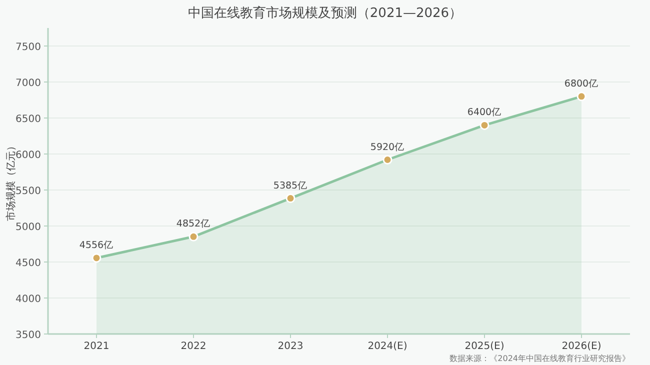 The height and width of the screenshot is (365, 650). What do you see at coordinates (484, 112) in the screenshot?
I see `data-label: 6400亿` at bounding box center [484, 112].